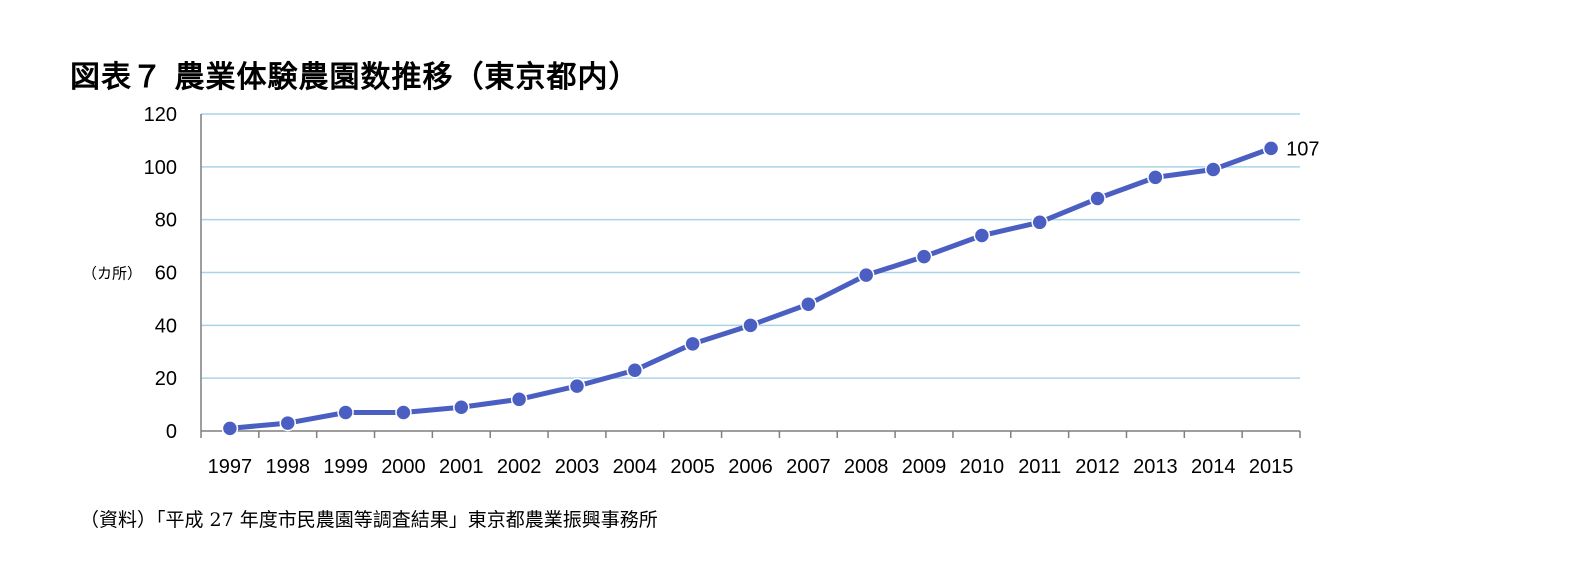 This screenshot has height=570, width=1569. What do you see at coordinates (166, 326) in the screenshot?
I see `y-tick-label: 40` at bounding box center [166, 326].